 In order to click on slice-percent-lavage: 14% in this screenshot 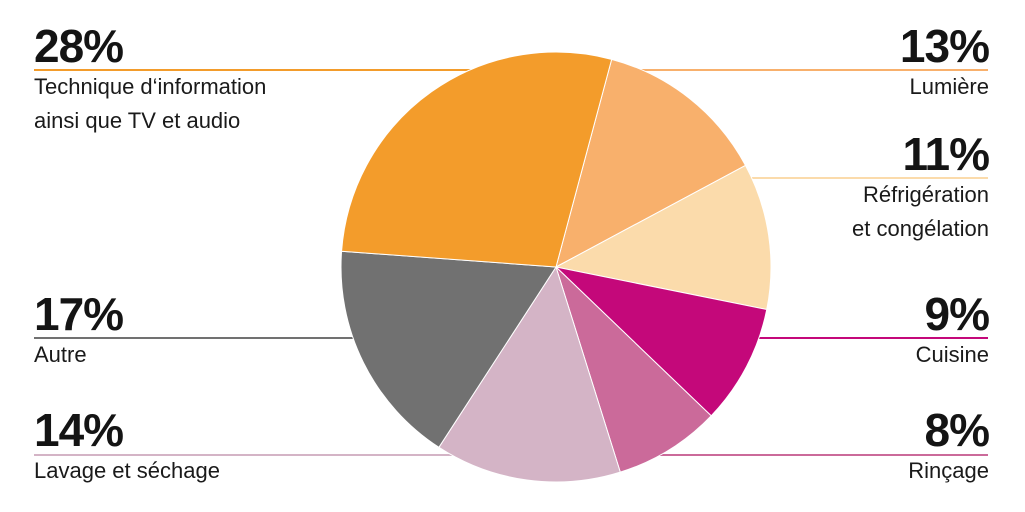, I will do `click(79, 430)`.